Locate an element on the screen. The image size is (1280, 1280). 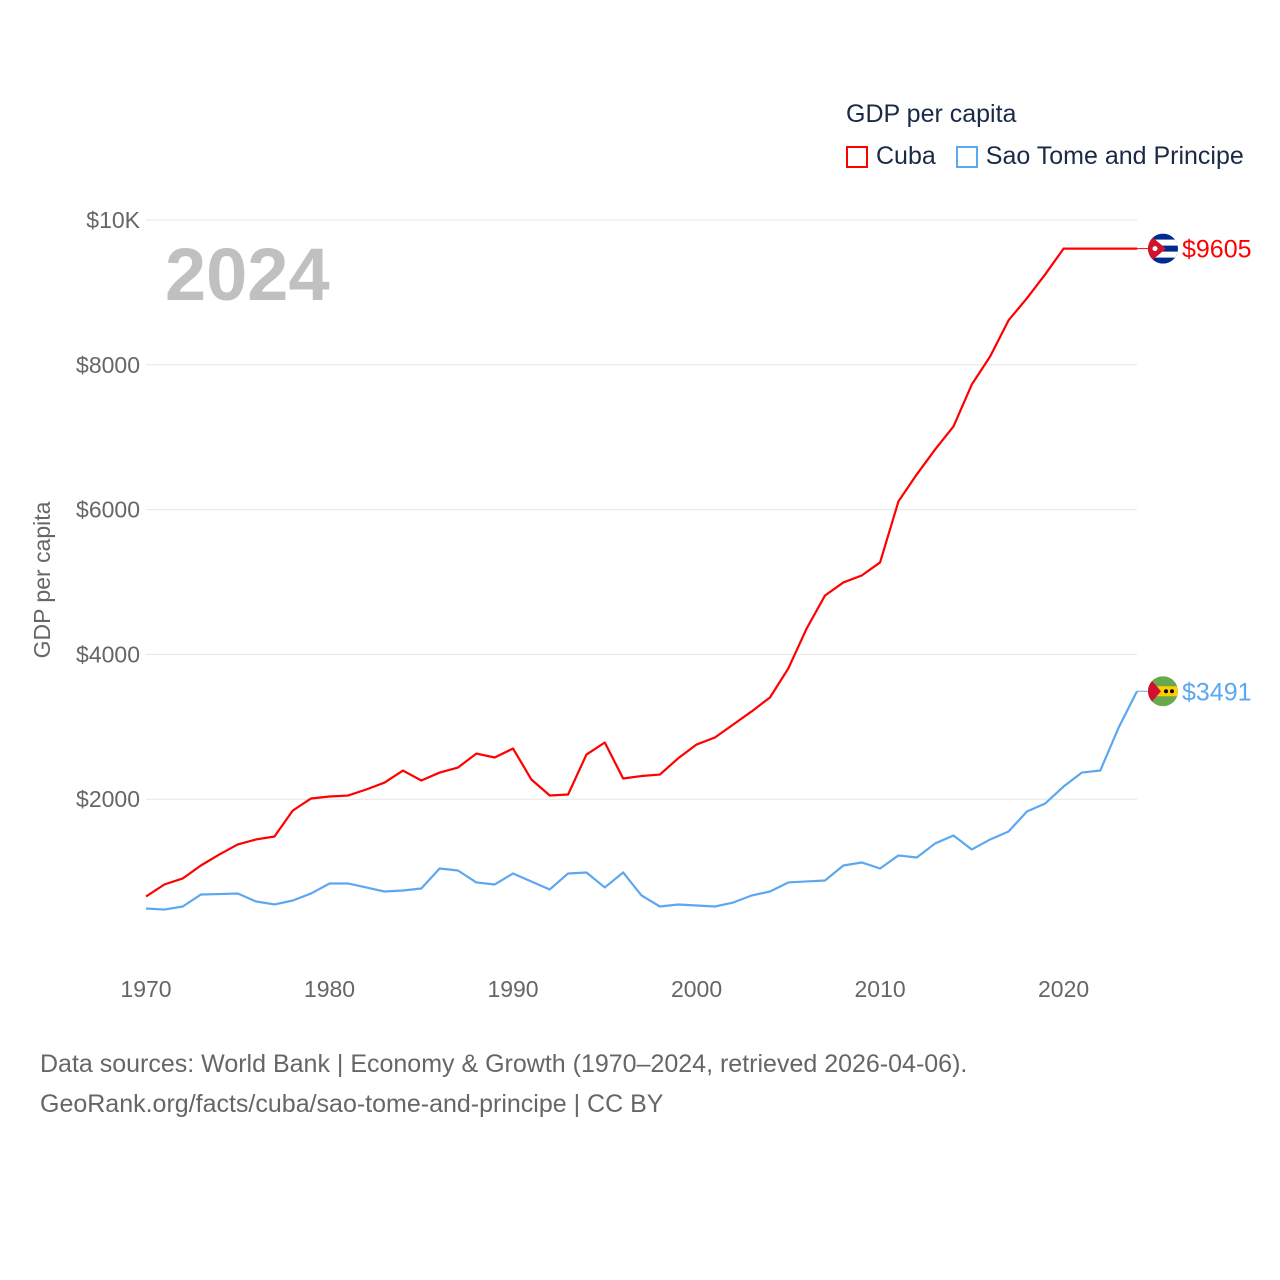
year-label: 2024 is located at coordinates (247, 274).